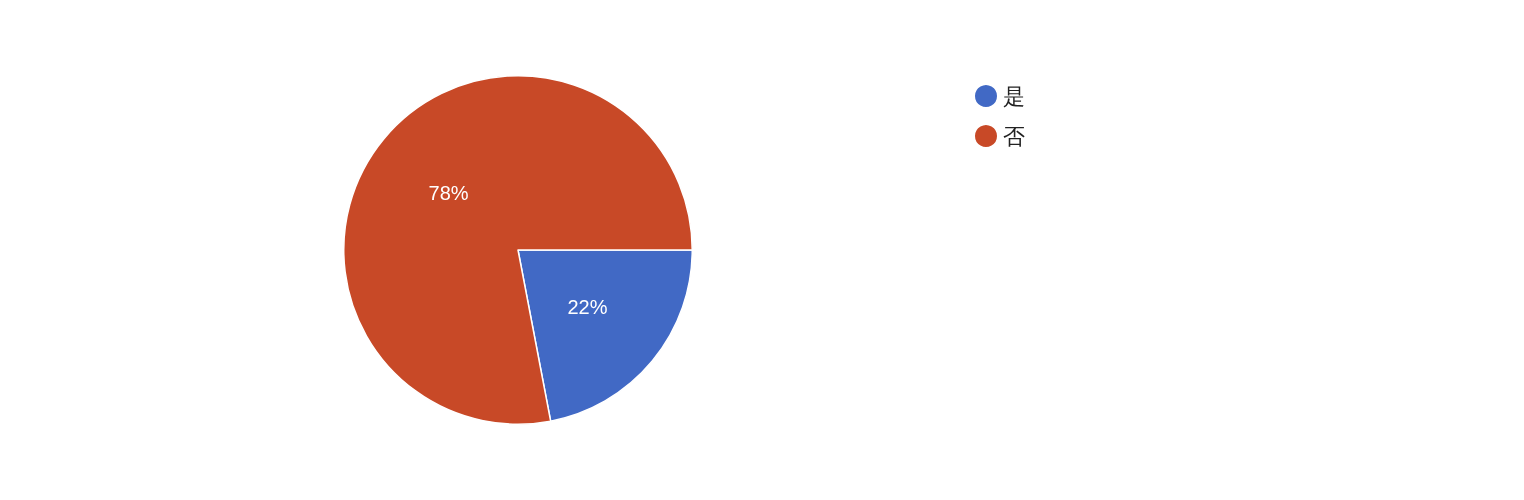 The height and width of the screenshot is (500, 1524). I want to click on data-label: 22%, so click(587, 307).